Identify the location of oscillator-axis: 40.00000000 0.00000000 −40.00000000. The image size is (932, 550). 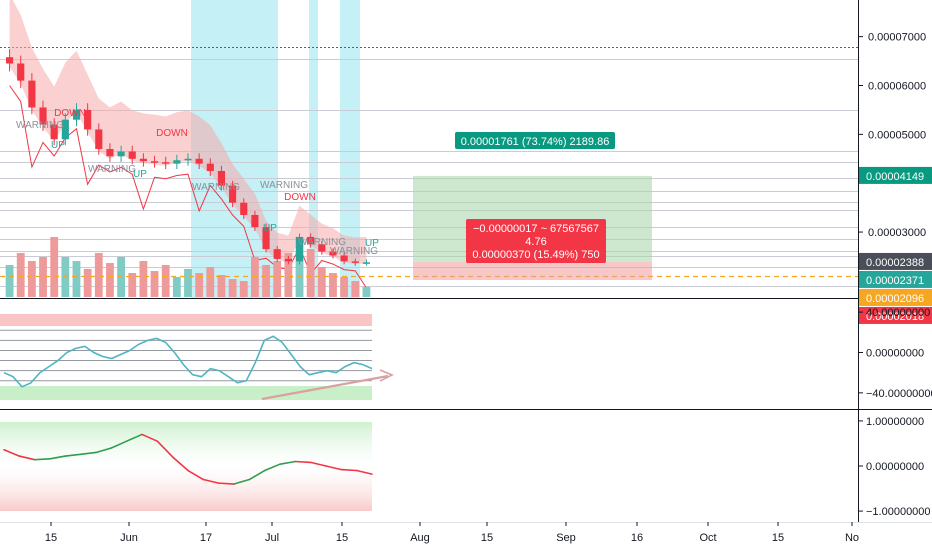
(895, 353).